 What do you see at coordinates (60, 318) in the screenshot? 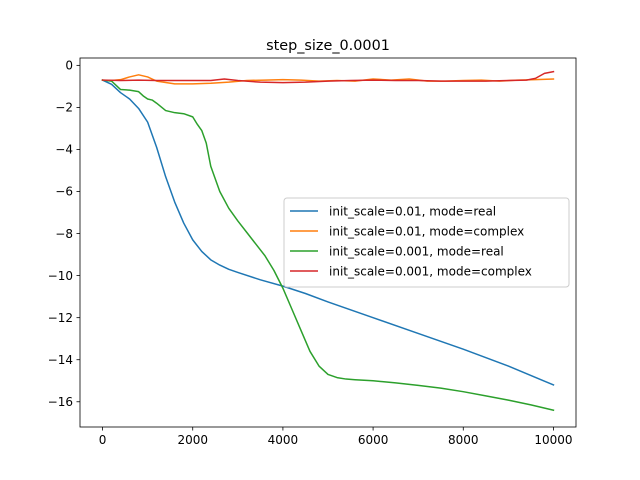
I see `y-tick-label: −12` at bounding box center [60, 318].